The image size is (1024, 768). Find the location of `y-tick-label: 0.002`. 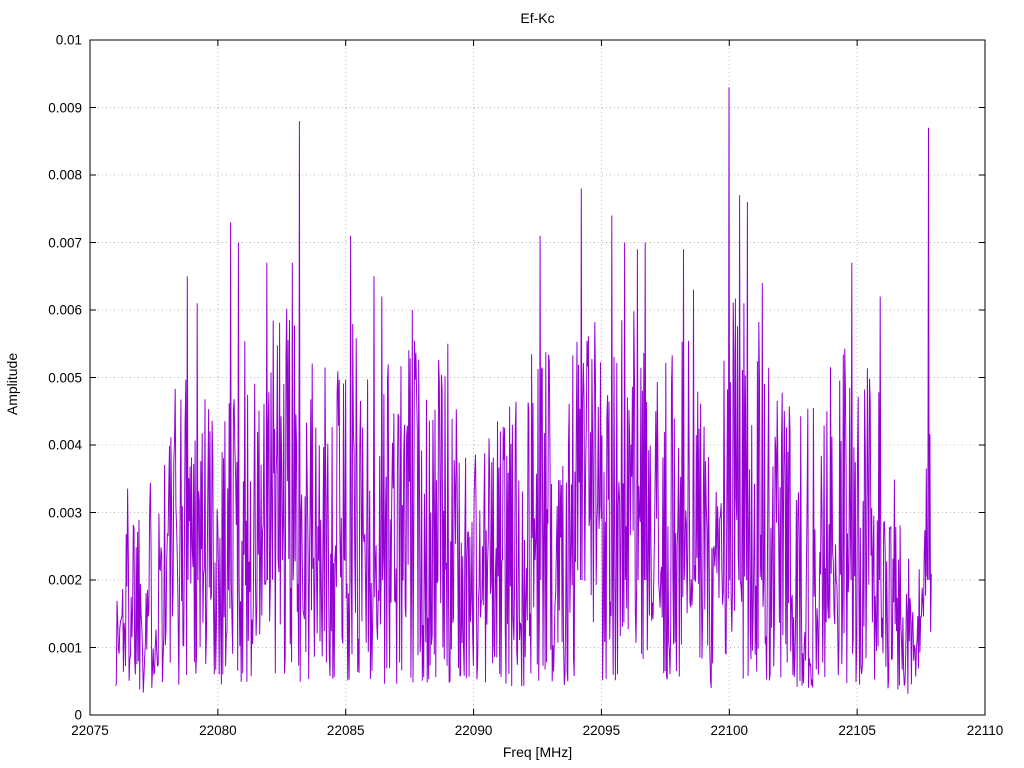

y-tick-label: 0.002 is located at coordinates (65, 580).